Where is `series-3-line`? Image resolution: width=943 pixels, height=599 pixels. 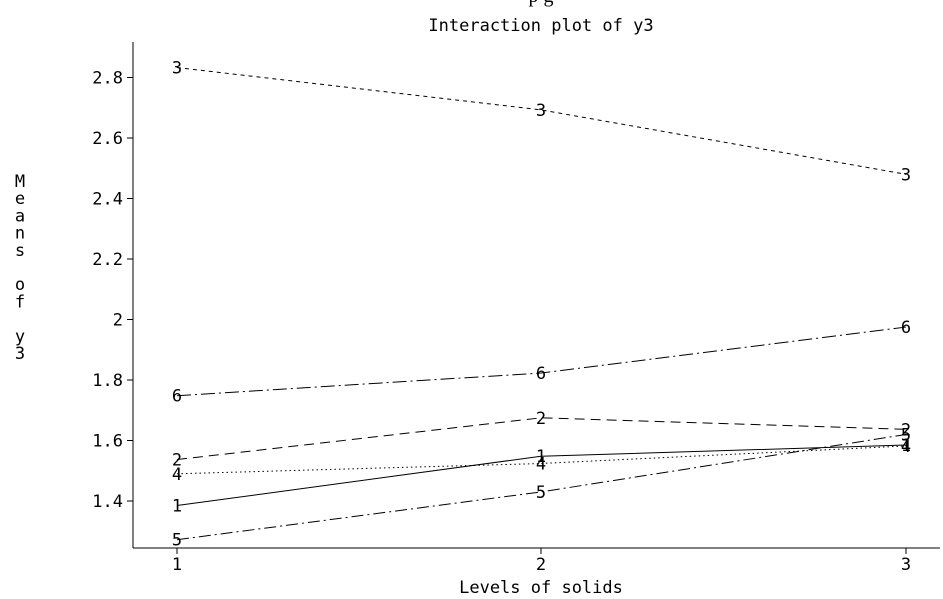 series-3-line is located at coordinates (541, 121).